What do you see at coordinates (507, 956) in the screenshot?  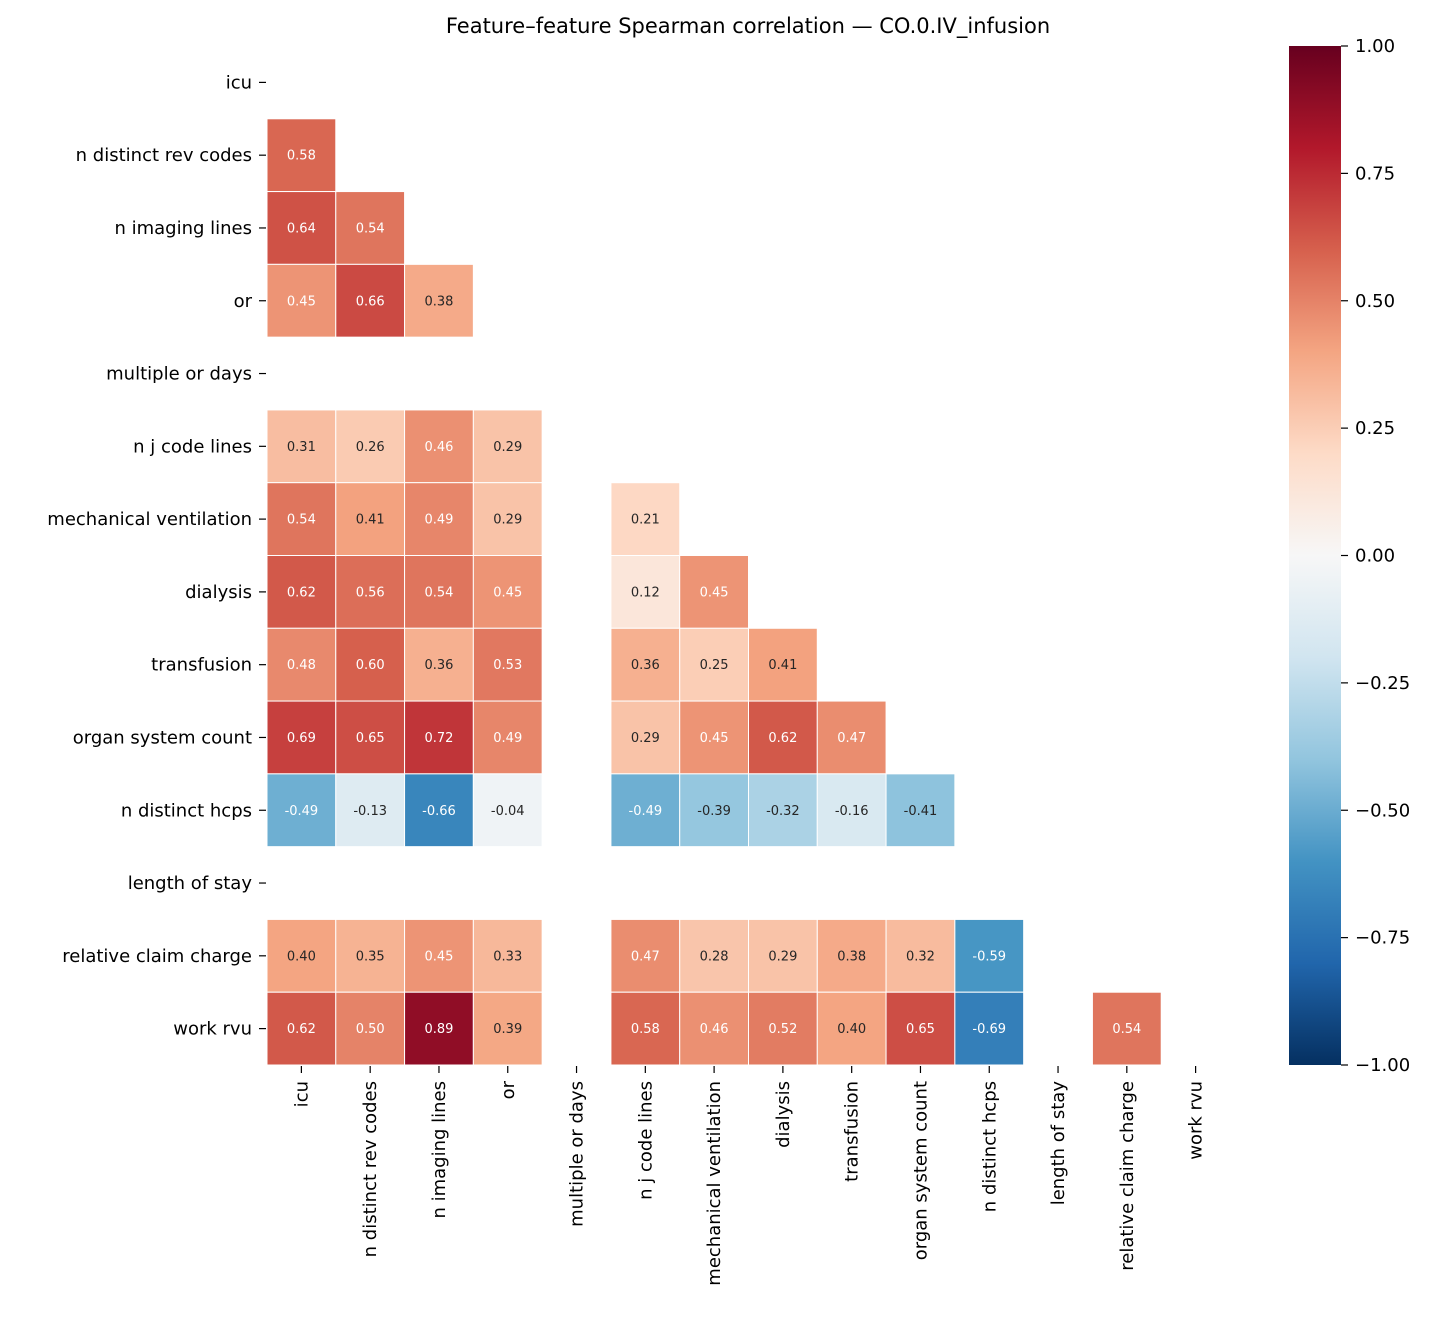 I see `cell-value-label: 0.33` at bounding box center [507, 956].